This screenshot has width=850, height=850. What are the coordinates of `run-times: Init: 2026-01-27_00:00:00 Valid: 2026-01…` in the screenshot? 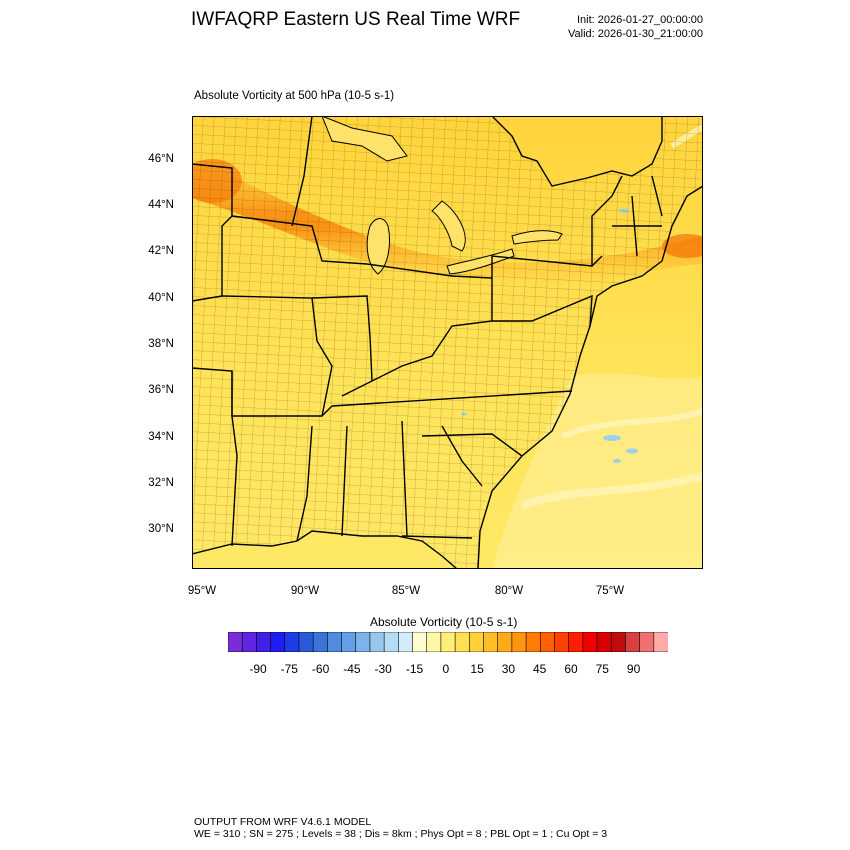 It's located at (635, 27).